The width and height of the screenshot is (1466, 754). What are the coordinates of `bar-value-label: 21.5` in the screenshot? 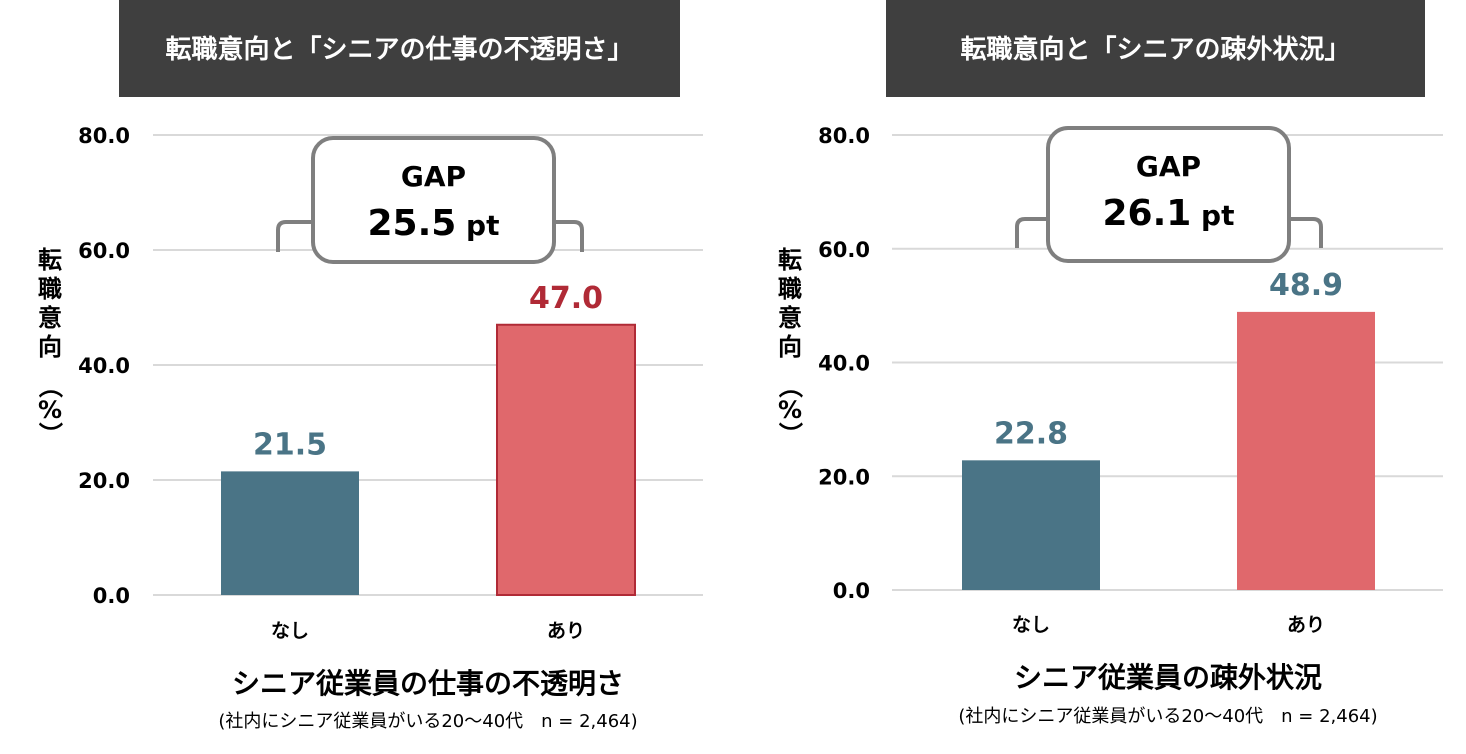 It's located at (290, 444).